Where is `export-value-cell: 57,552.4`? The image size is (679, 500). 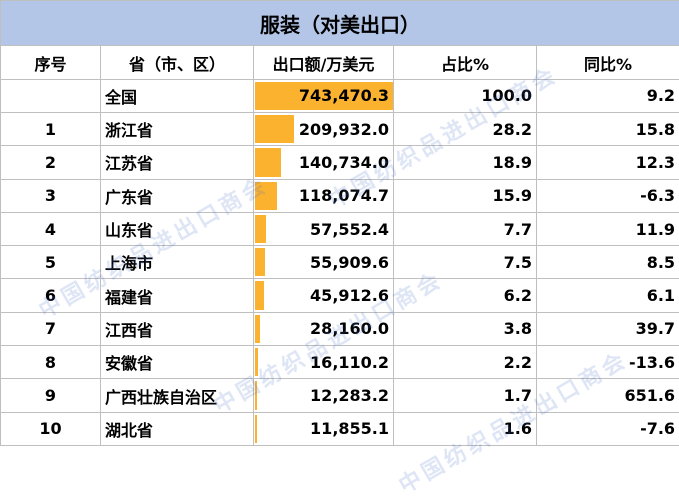 export-value-cell: 57,552.4 is located at coordinates (324, 228).